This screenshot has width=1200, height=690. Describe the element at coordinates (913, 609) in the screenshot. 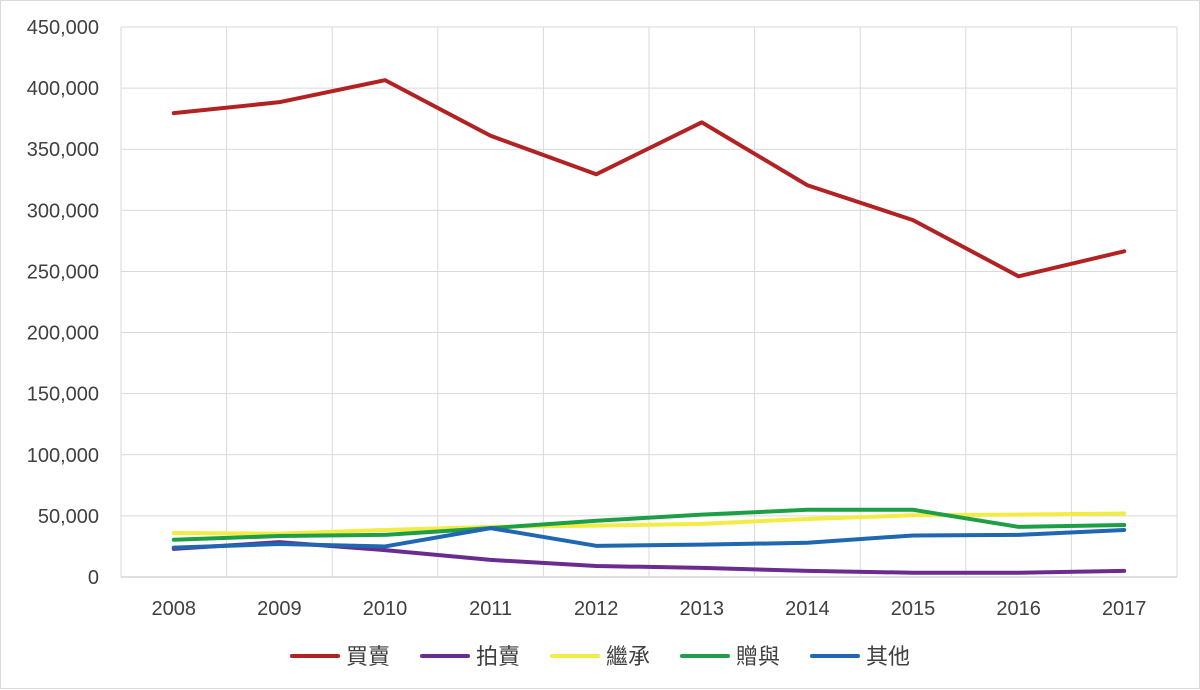

I see `x-tick-label: 2015` at that location.